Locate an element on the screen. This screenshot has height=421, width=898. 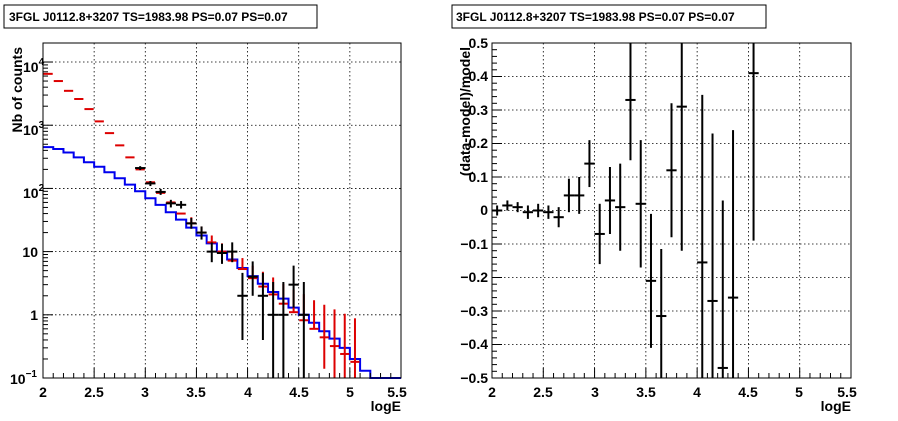
right-y-tick: −0.3 is located at coordinates (474, 311).